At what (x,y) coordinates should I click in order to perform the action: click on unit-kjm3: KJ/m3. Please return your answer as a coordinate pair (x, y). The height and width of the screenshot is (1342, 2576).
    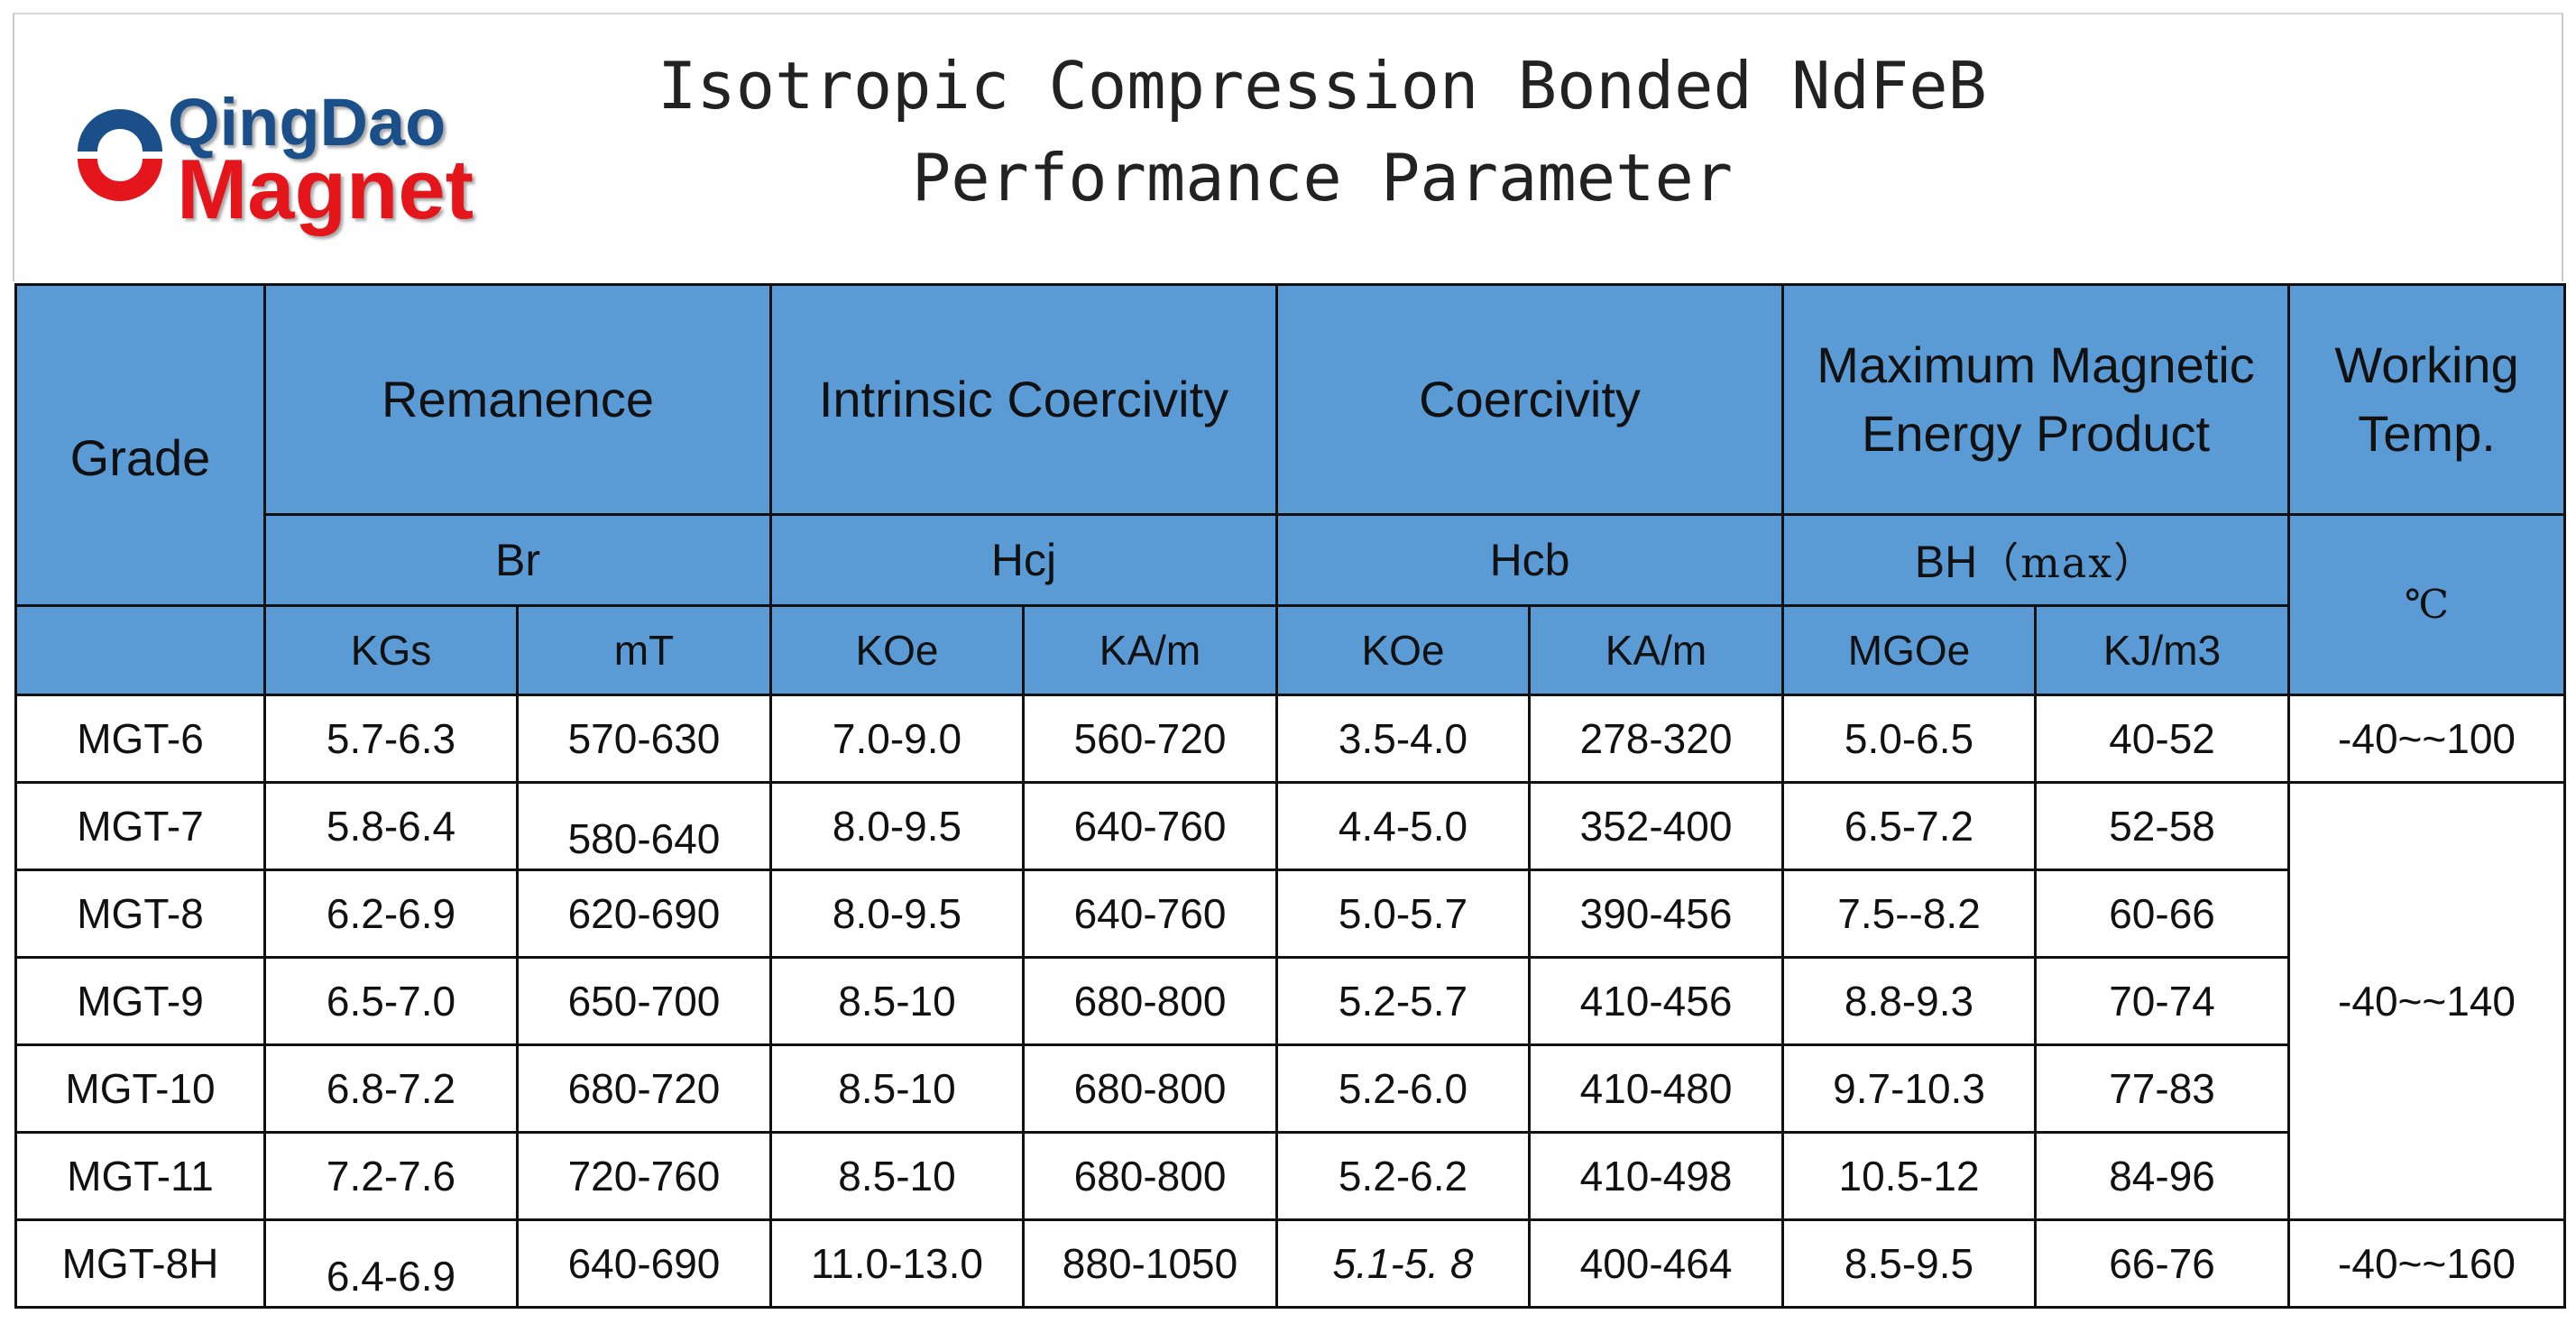
    Looking at the image, I should click on (2162, 650).